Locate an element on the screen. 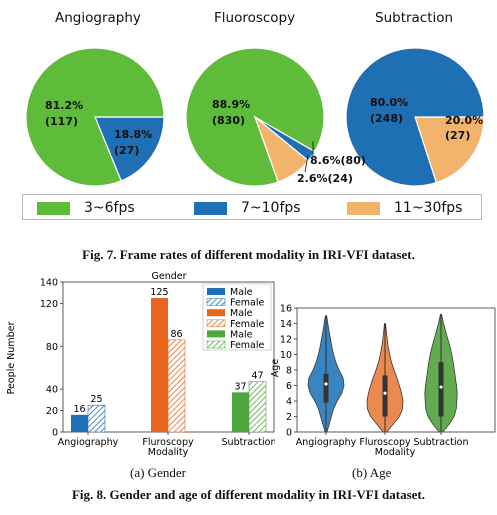  violin-x-axis: Angiography Fluroscopy Subtraction is located at coordinates (382, 440).